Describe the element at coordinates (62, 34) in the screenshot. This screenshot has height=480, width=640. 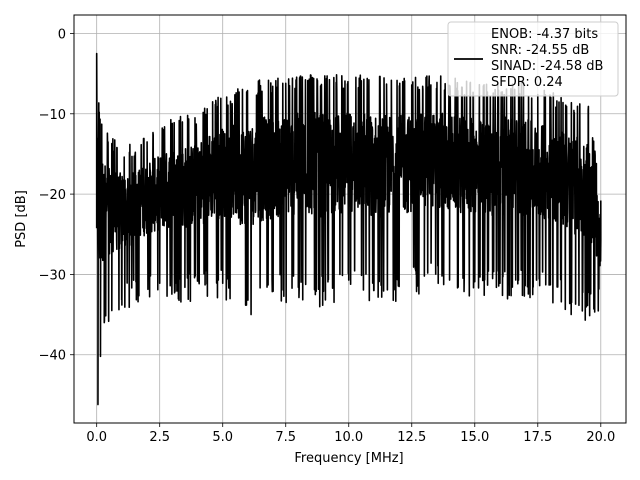
I see `y-tick-label: 0` at that location.